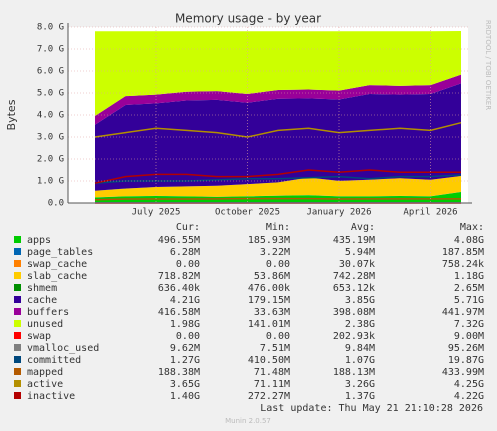 The height and width of the screenshot is (431, 497). What do you see at coordinates (269, 396) in the screenshot?
I see `legend-value: 272.27M` at bounding box center [269, 396].